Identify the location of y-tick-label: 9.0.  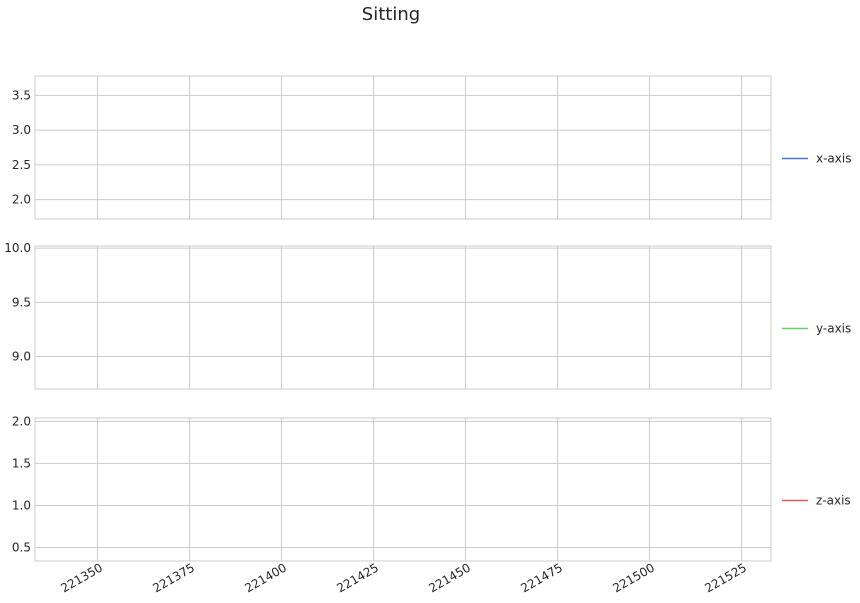
(21, 357).